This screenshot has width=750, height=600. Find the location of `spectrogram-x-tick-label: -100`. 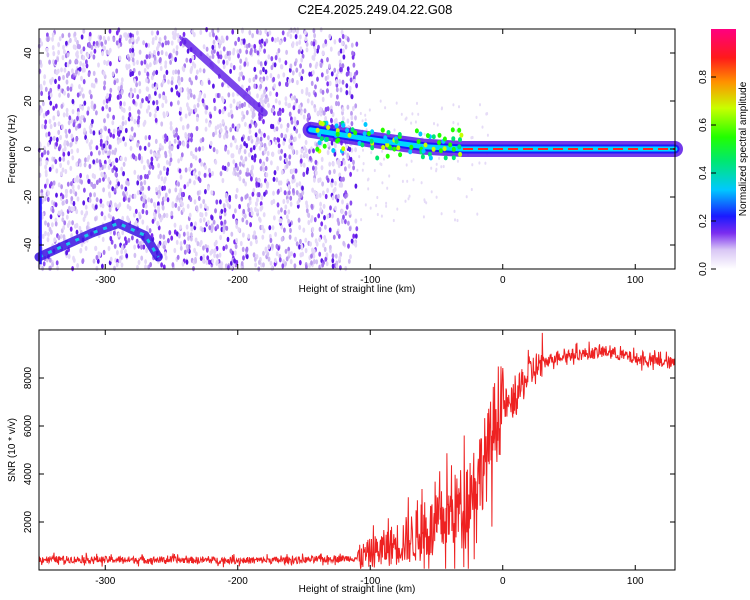

spectrogram-x-tick-label: -100 is located at coordinates (370, 280).